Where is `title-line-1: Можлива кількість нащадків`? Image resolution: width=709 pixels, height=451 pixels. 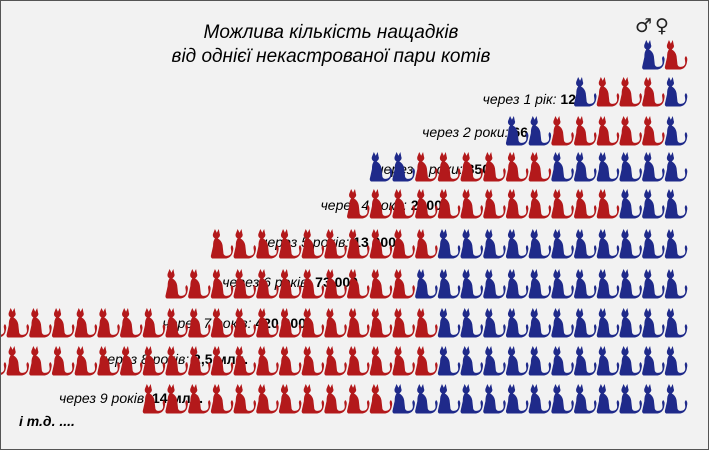
title-line-1: Можлива кількість нащадків is located at coordinates (331, 32).